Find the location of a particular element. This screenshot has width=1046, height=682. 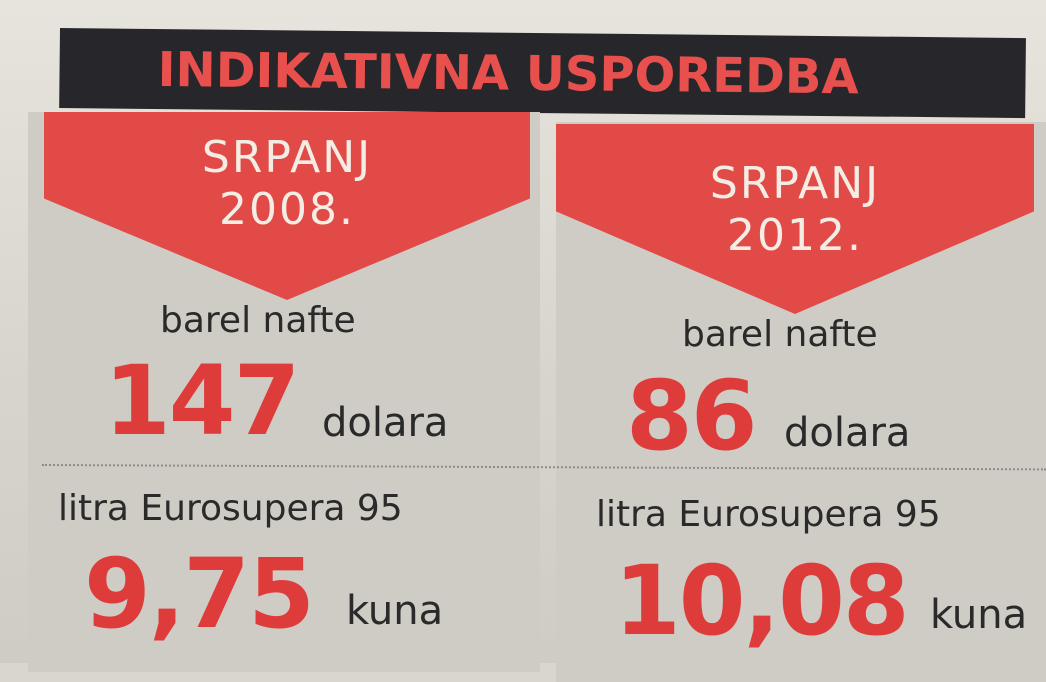

page-title: INDIKATIVNA USPOREDBA is located at coordinates (508, 74).